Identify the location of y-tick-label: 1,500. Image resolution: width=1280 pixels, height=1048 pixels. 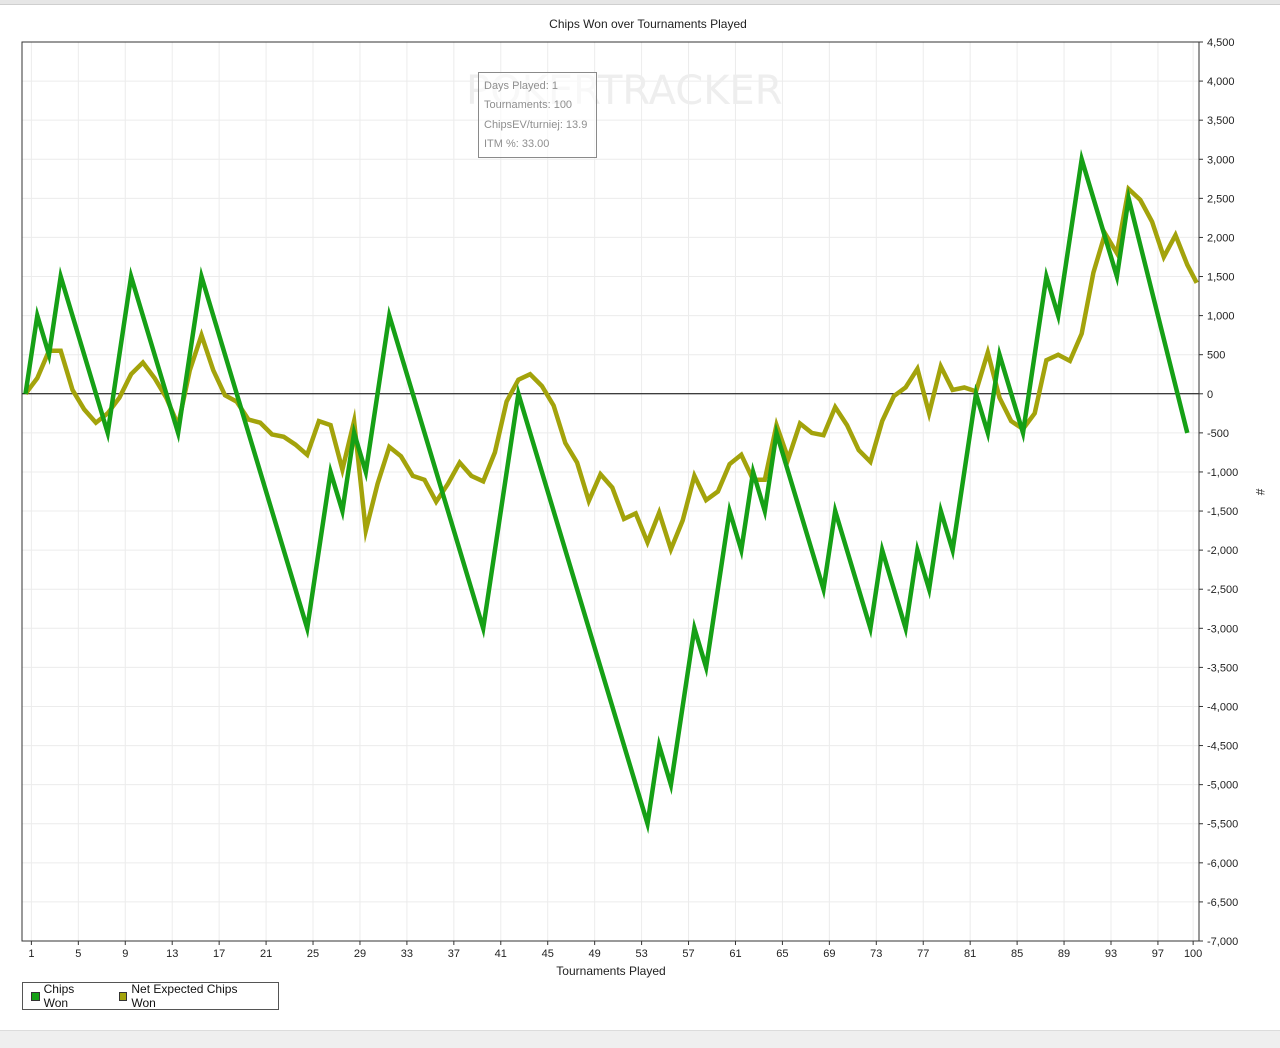
(1221, 278).